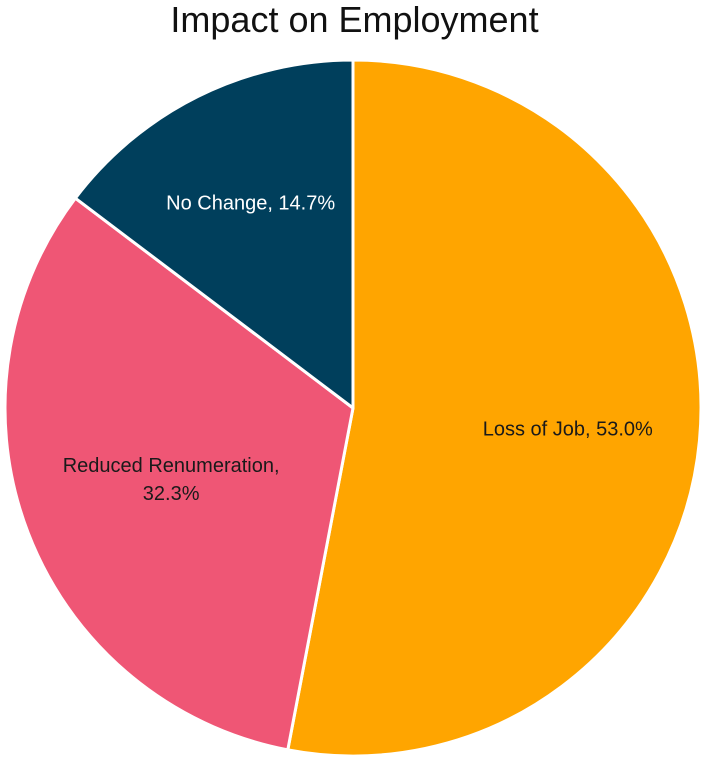  What do you see at coordinates (568, 429) in the screenshot?
I see `data-label-loss-of-job: Loss of Job, 53.0%` at bounding box center [568, 429].